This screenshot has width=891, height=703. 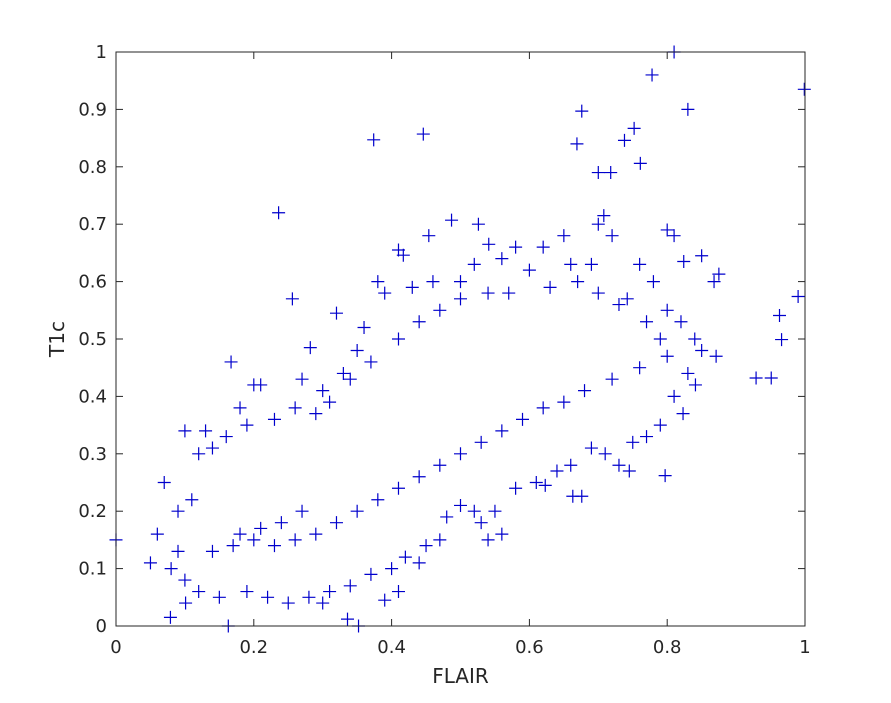 I want to click on y-tick-label-1: 0.1, so click(x=92, y=569).